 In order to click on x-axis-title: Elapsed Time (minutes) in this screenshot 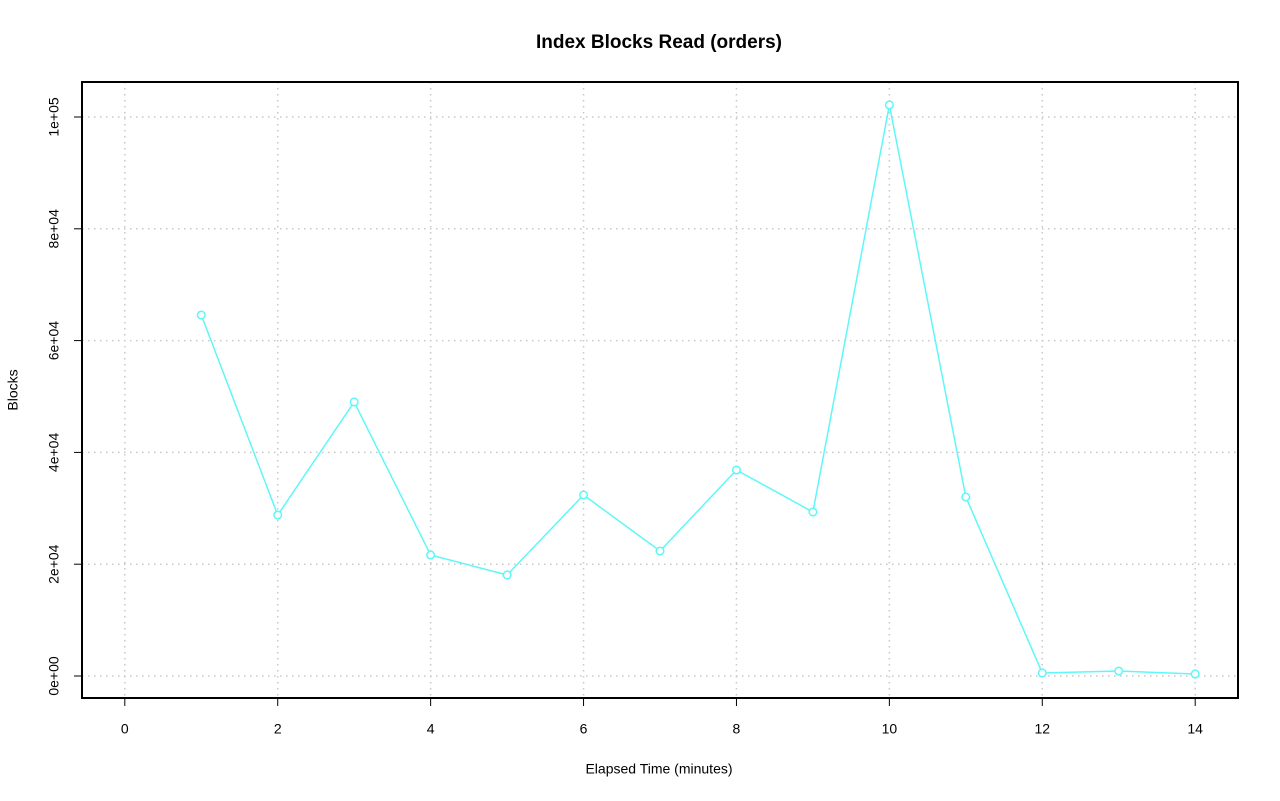, I will do `click(658, 769)`.